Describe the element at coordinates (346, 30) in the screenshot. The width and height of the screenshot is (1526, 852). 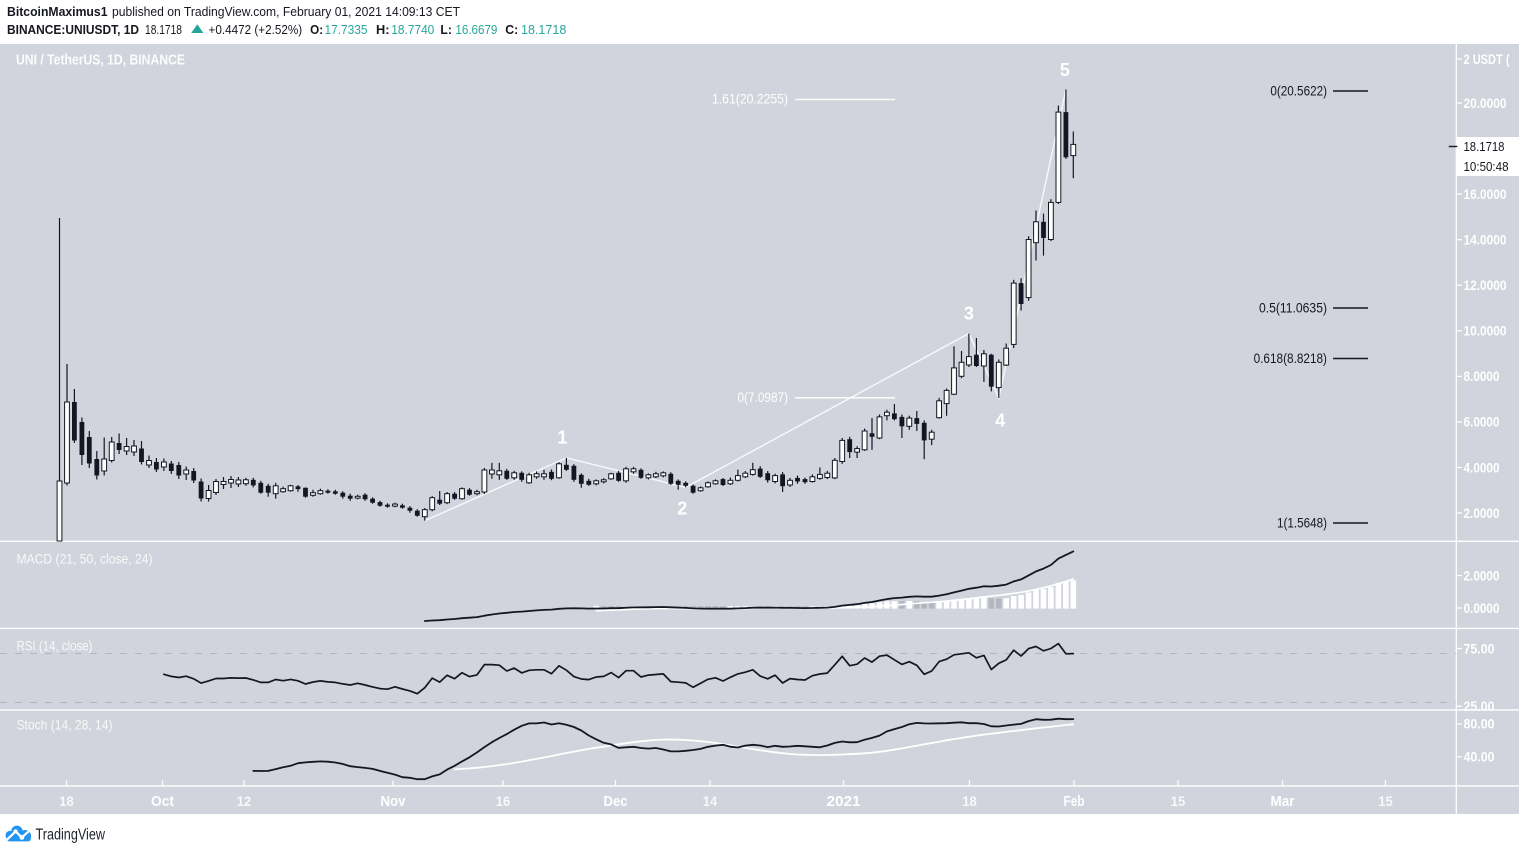
I see `svg-text: 17.7335` at that location.